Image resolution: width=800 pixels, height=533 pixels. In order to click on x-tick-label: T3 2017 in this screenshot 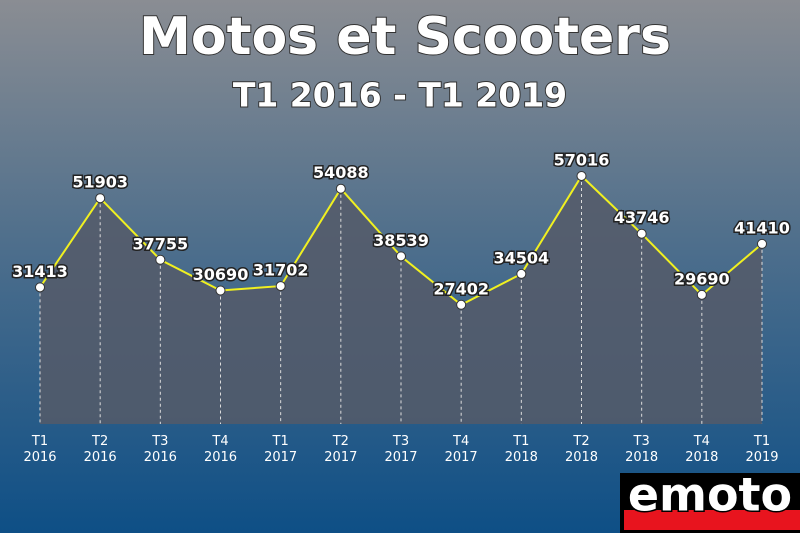, I will do `click(400, 449)`.